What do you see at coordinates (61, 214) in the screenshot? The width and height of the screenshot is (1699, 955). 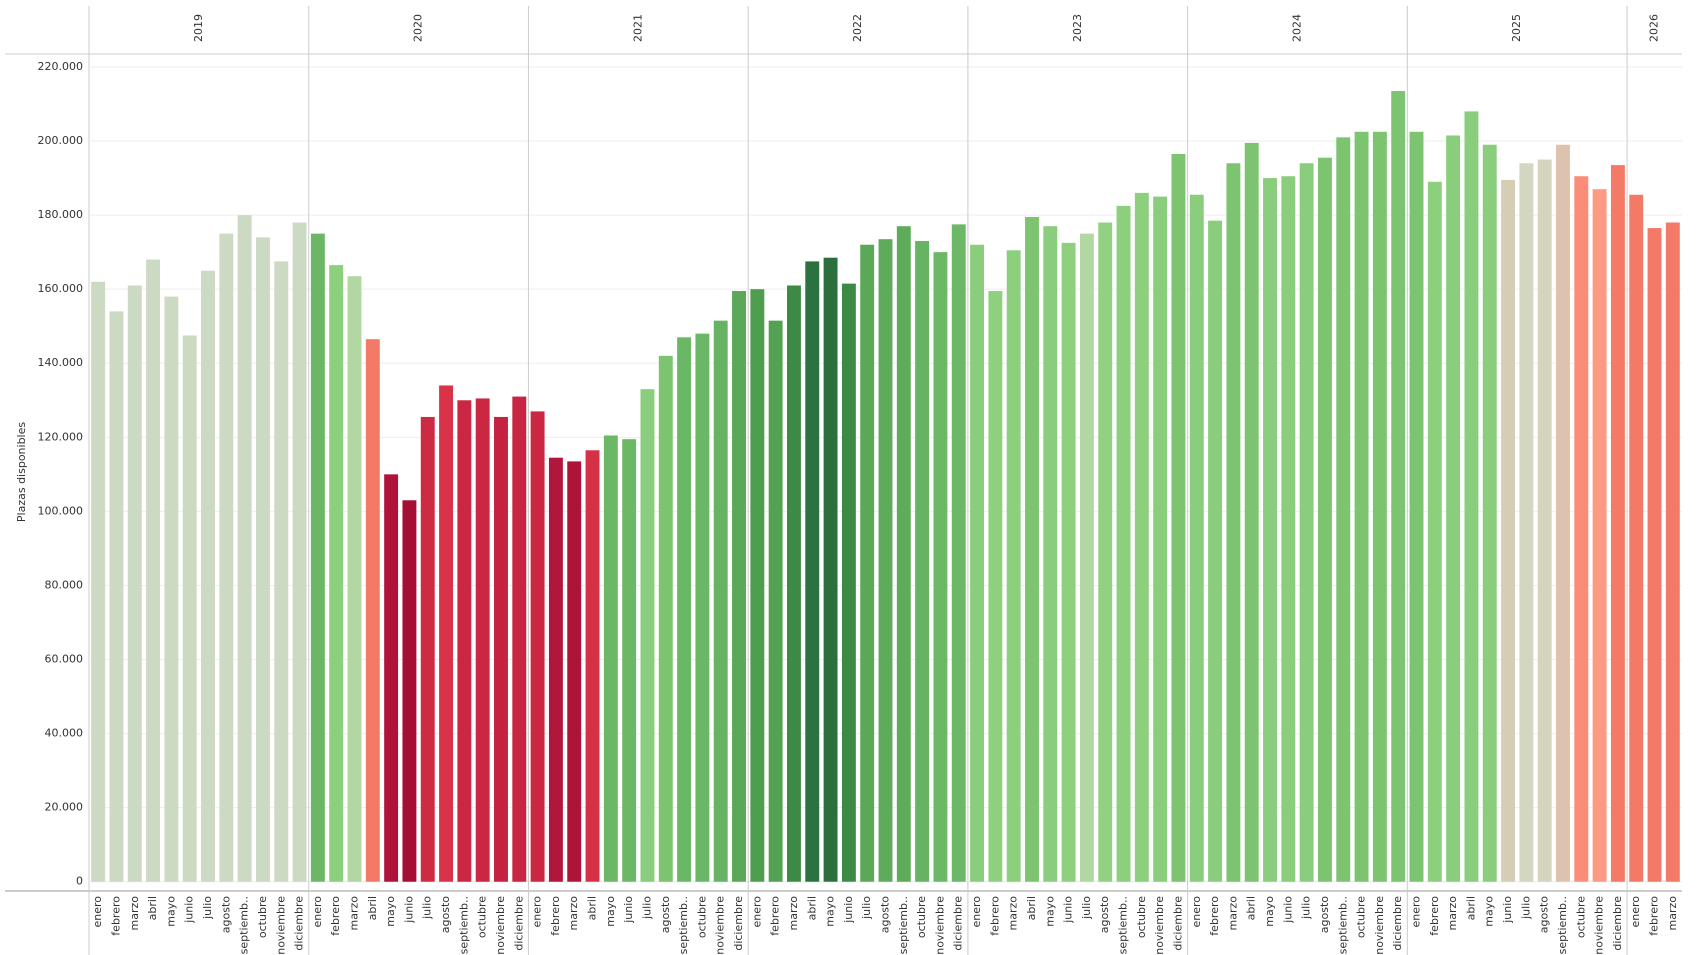 I see `y-tick-label: 180.000` at bounding box center [61, 214].